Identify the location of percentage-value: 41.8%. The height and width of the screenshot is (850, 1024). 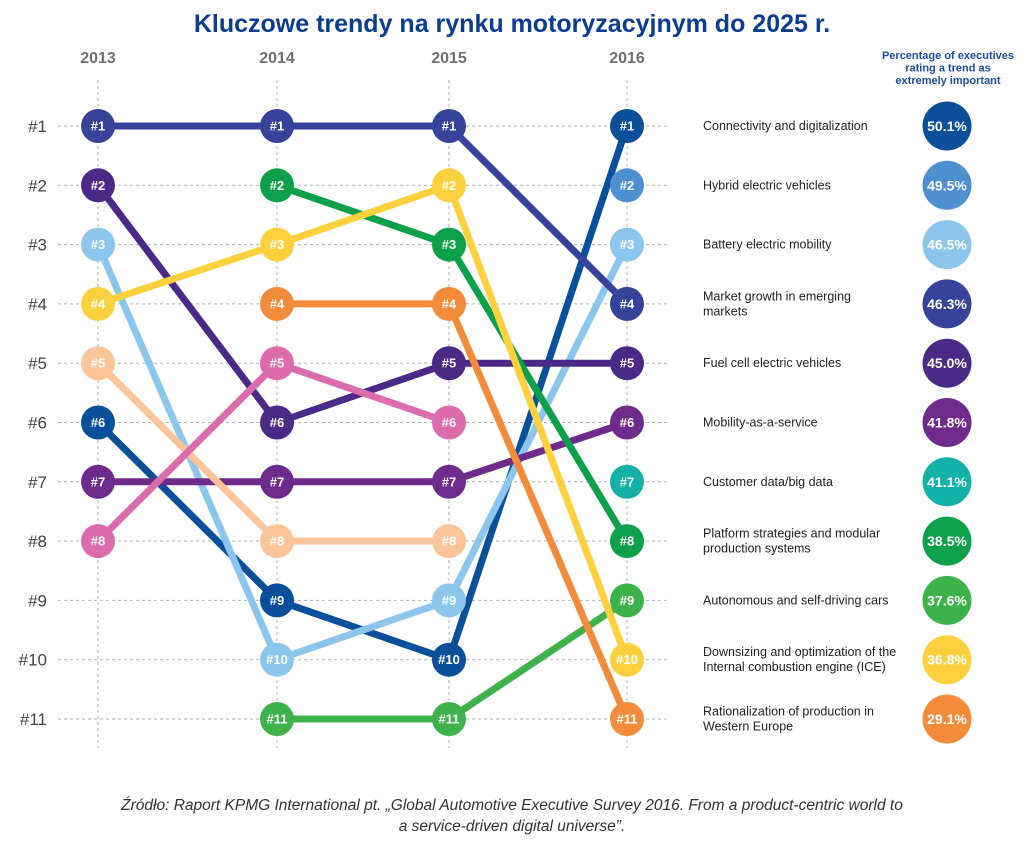
(947, 423).